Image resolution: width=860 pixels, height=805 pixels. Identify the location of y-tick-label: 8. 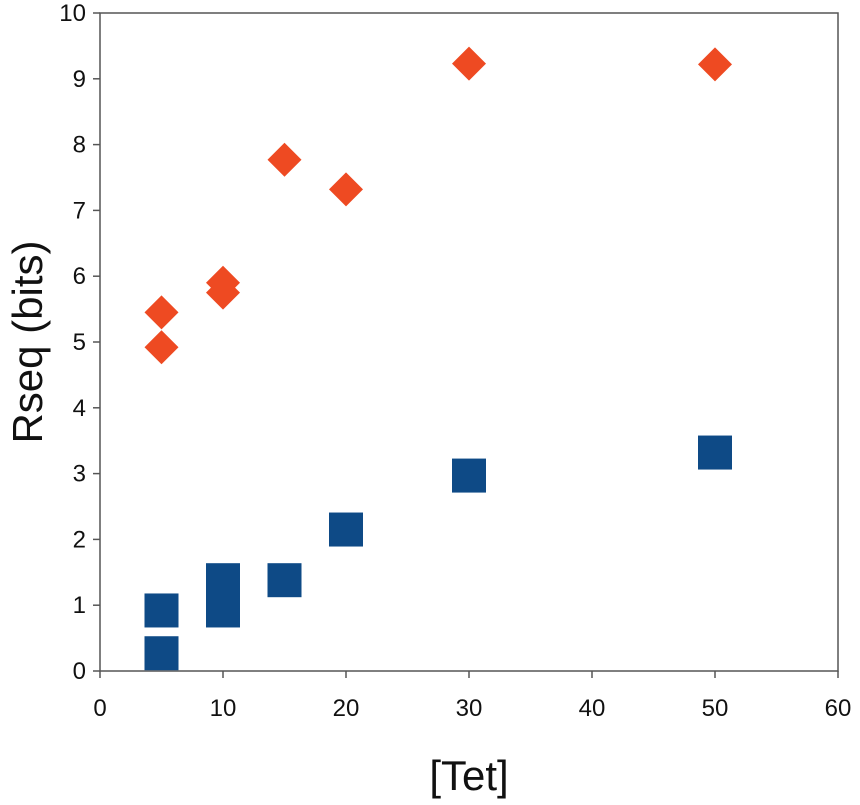
(79, 145).